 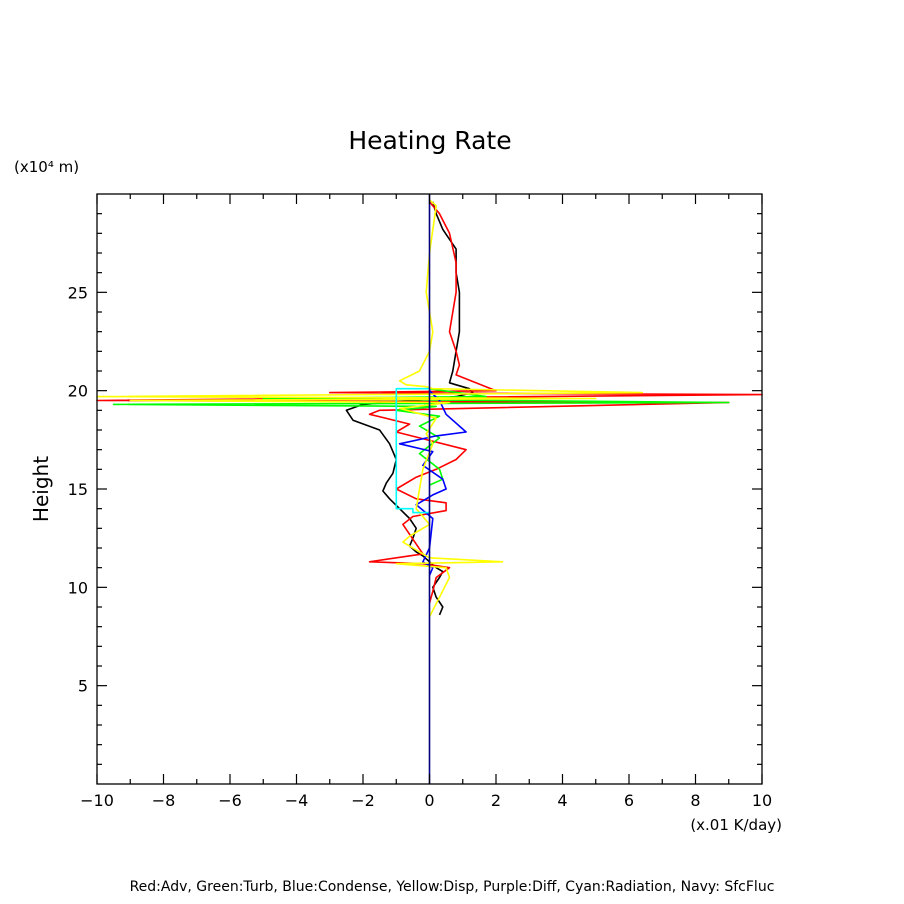 What do you see at coordinates (78, 292) in the screenshot?
I see `y-tick-label: 25` at bounding box center [78, 292].